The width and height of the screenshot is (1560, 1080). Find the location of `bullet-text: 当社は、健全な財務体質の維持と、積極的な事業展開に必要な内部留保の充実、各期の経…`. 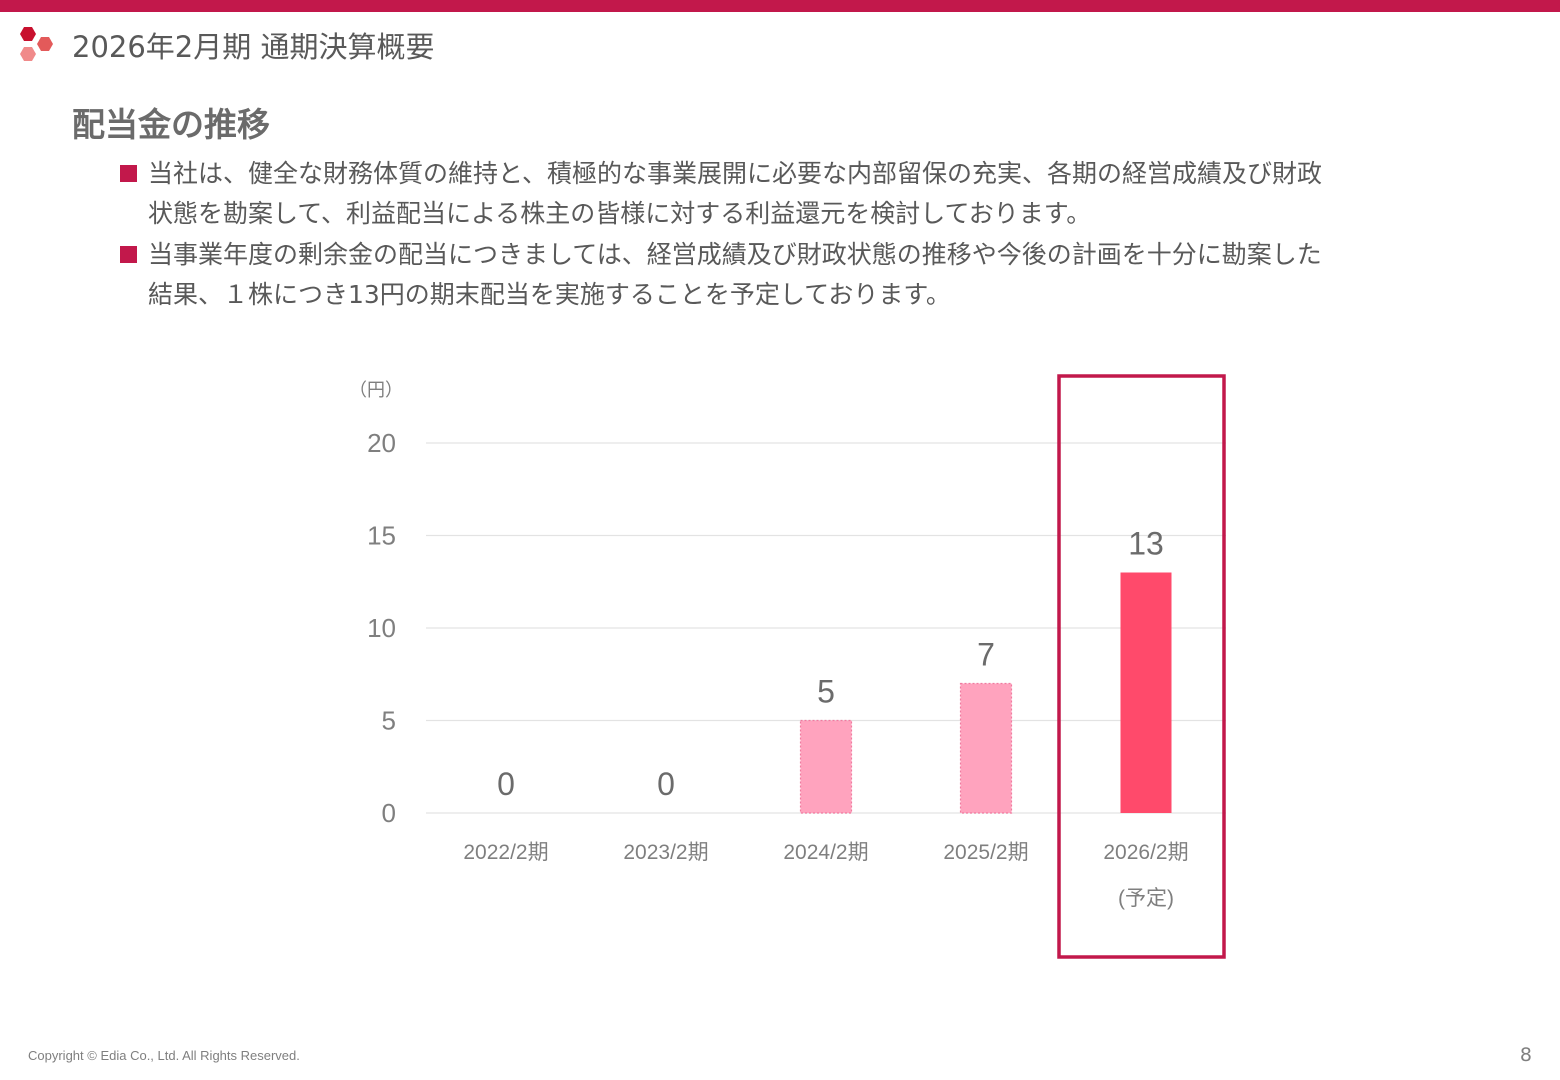

bullet-text: 当社は、健全な財務体質の維持と、積極的な事業展開に必要な内部留保の充実、各期の経… is located at coordinates (735, 193).